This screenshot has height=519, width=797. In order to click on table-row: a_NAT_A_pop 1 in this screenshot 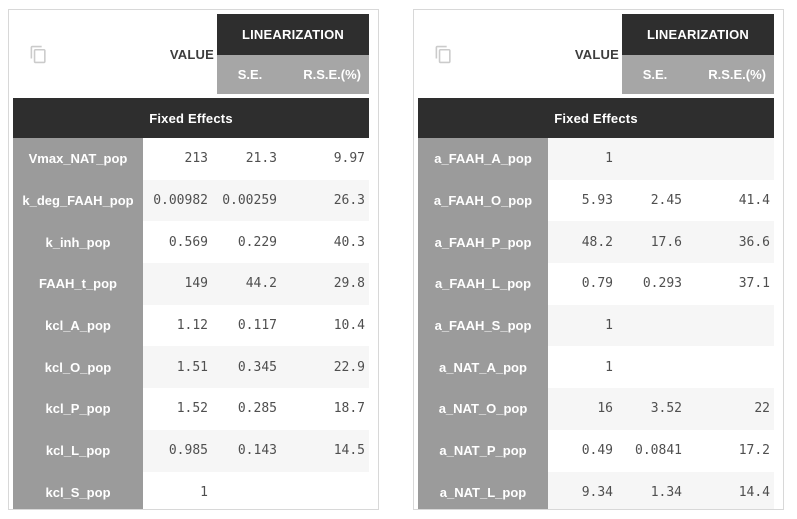, I will do `click(596, 367)`.